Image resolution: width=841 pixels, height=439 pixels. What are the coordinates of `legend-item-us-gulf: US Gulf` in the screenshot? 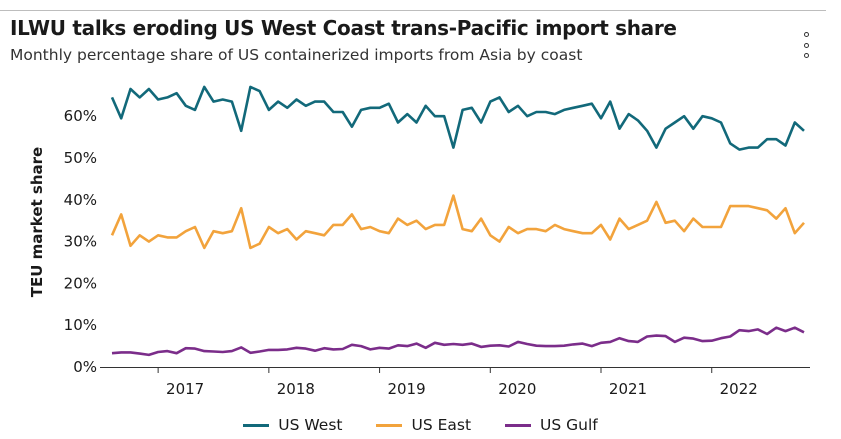 It's located at (551, 425).